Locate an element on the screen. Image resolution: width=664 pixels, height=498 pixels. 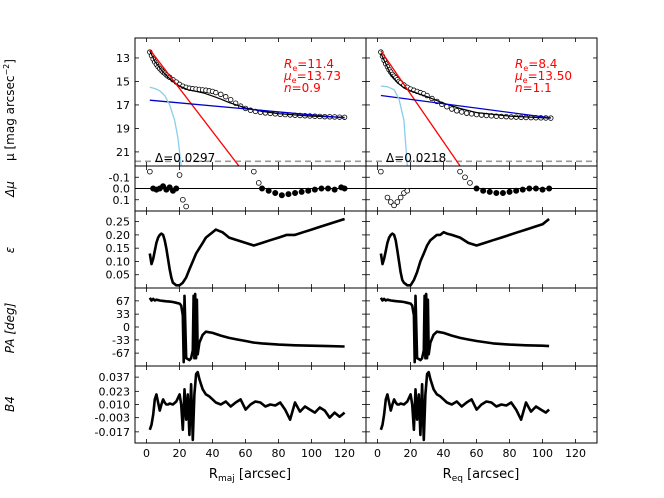
plot-area-residual-left is located at coordinates (250, 189).